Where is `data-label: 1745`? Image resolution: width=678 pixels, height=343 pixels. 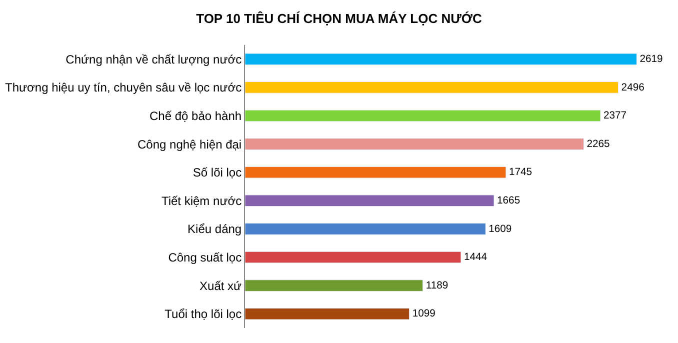 data-label: 1745 is located at coordinates (520, 172).